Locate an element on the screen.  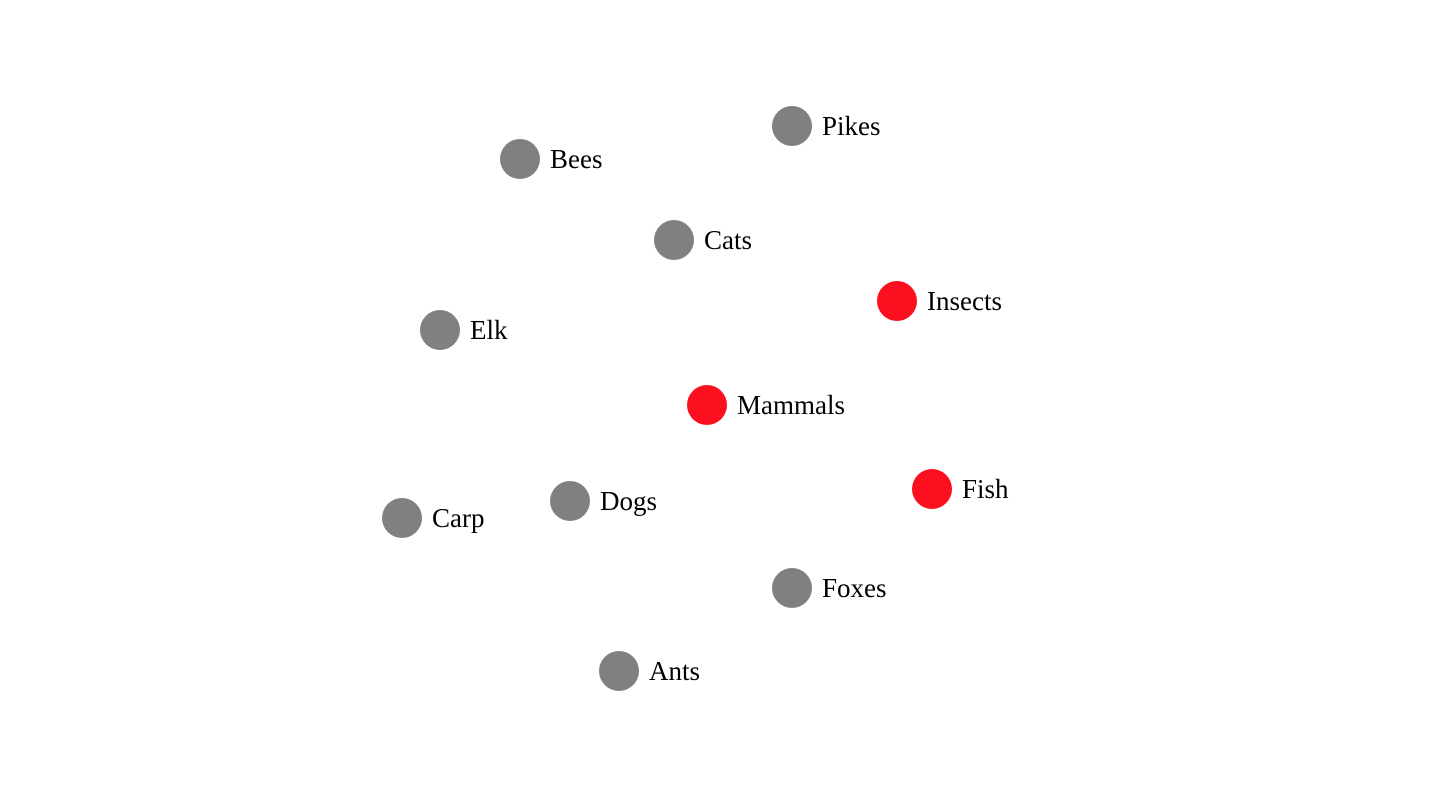
node-label: Fish is located at coordinates (985, 488).